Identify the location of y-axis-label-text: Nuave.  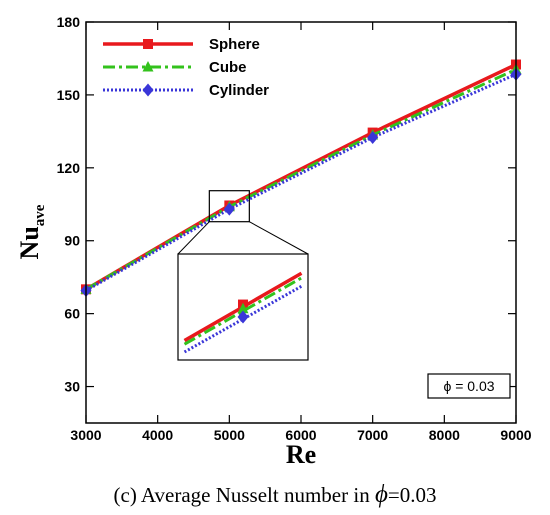
(31, 231).